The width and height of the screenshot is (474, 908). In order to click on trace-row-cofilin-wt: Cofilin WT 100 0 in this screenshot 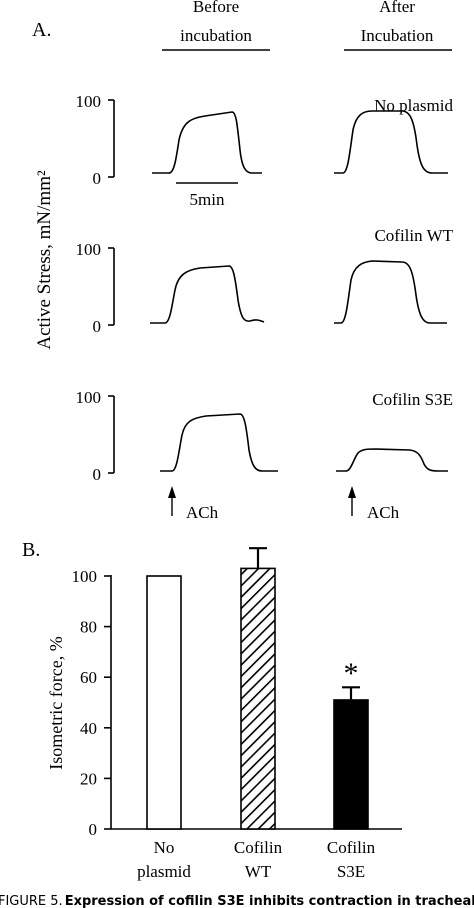, I will do `click(265, 281)`.